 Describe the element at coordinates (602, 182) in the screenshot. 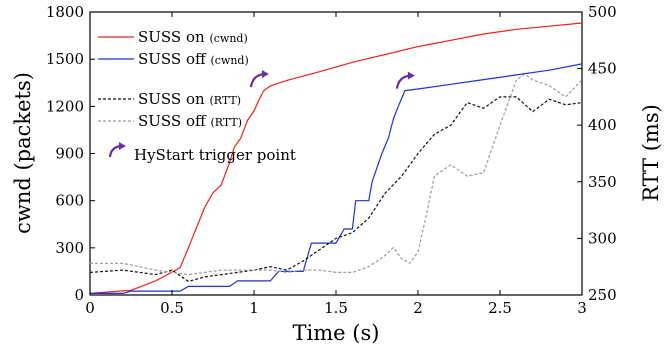

I see `y-right-tick-label: 350` at that location.